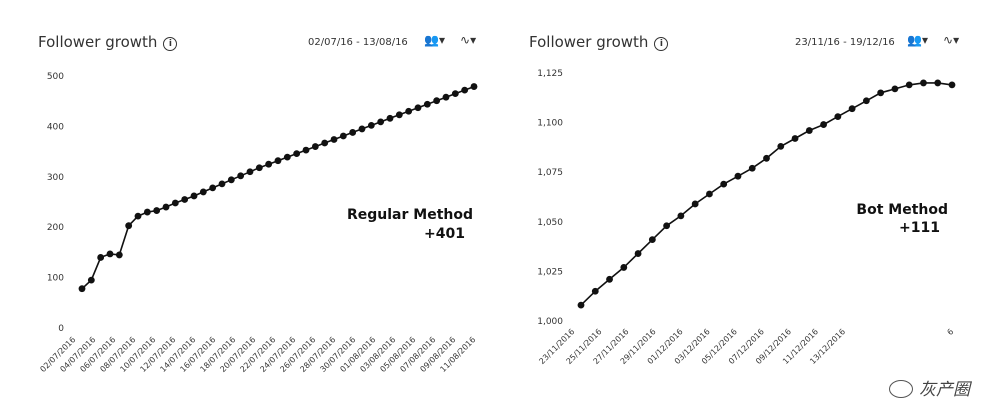 Image resolution: width=1000 pixels, height=420 pixels. Describe the element at coordinates (944, 390) in the screenshot. I see `watermark-text: 灰产圈` at that location.